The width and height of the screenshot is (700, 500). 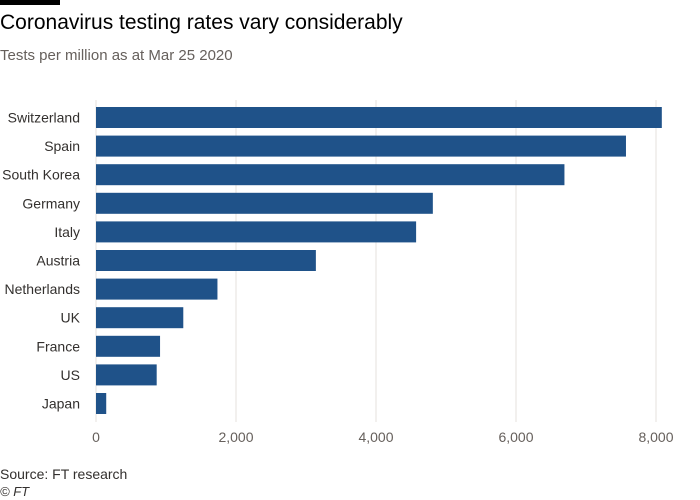 What do you see at coordinates (67, 232) in the screenshot?
I see `category-label: Italy` at bounding box center [67, 232].